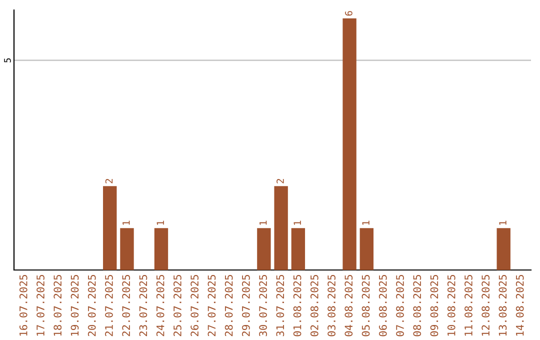 The width and height of the screenshot is (540, 340). What do you see at coordinates (143, 305) in the screenshot?
I see `x-tick-label: 23.07.2025` at bounding box center [143, 305].